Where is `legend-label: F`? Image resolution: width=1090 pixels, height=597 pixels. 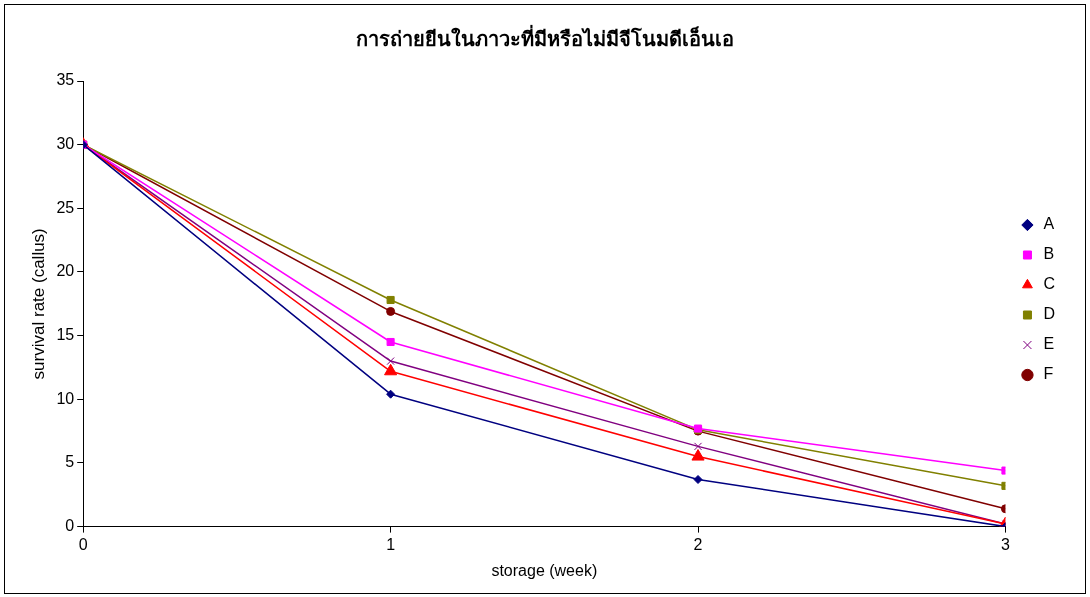
legend-label: F is located at coordinates (1048, 374).